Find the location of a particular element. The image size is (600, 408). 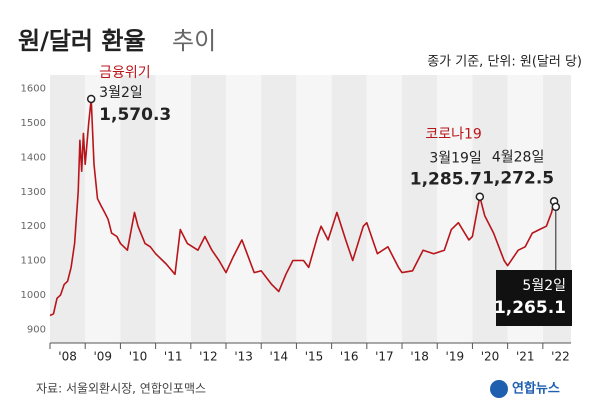

y-tick-label: 1200 is located at coordinates (33, 226).